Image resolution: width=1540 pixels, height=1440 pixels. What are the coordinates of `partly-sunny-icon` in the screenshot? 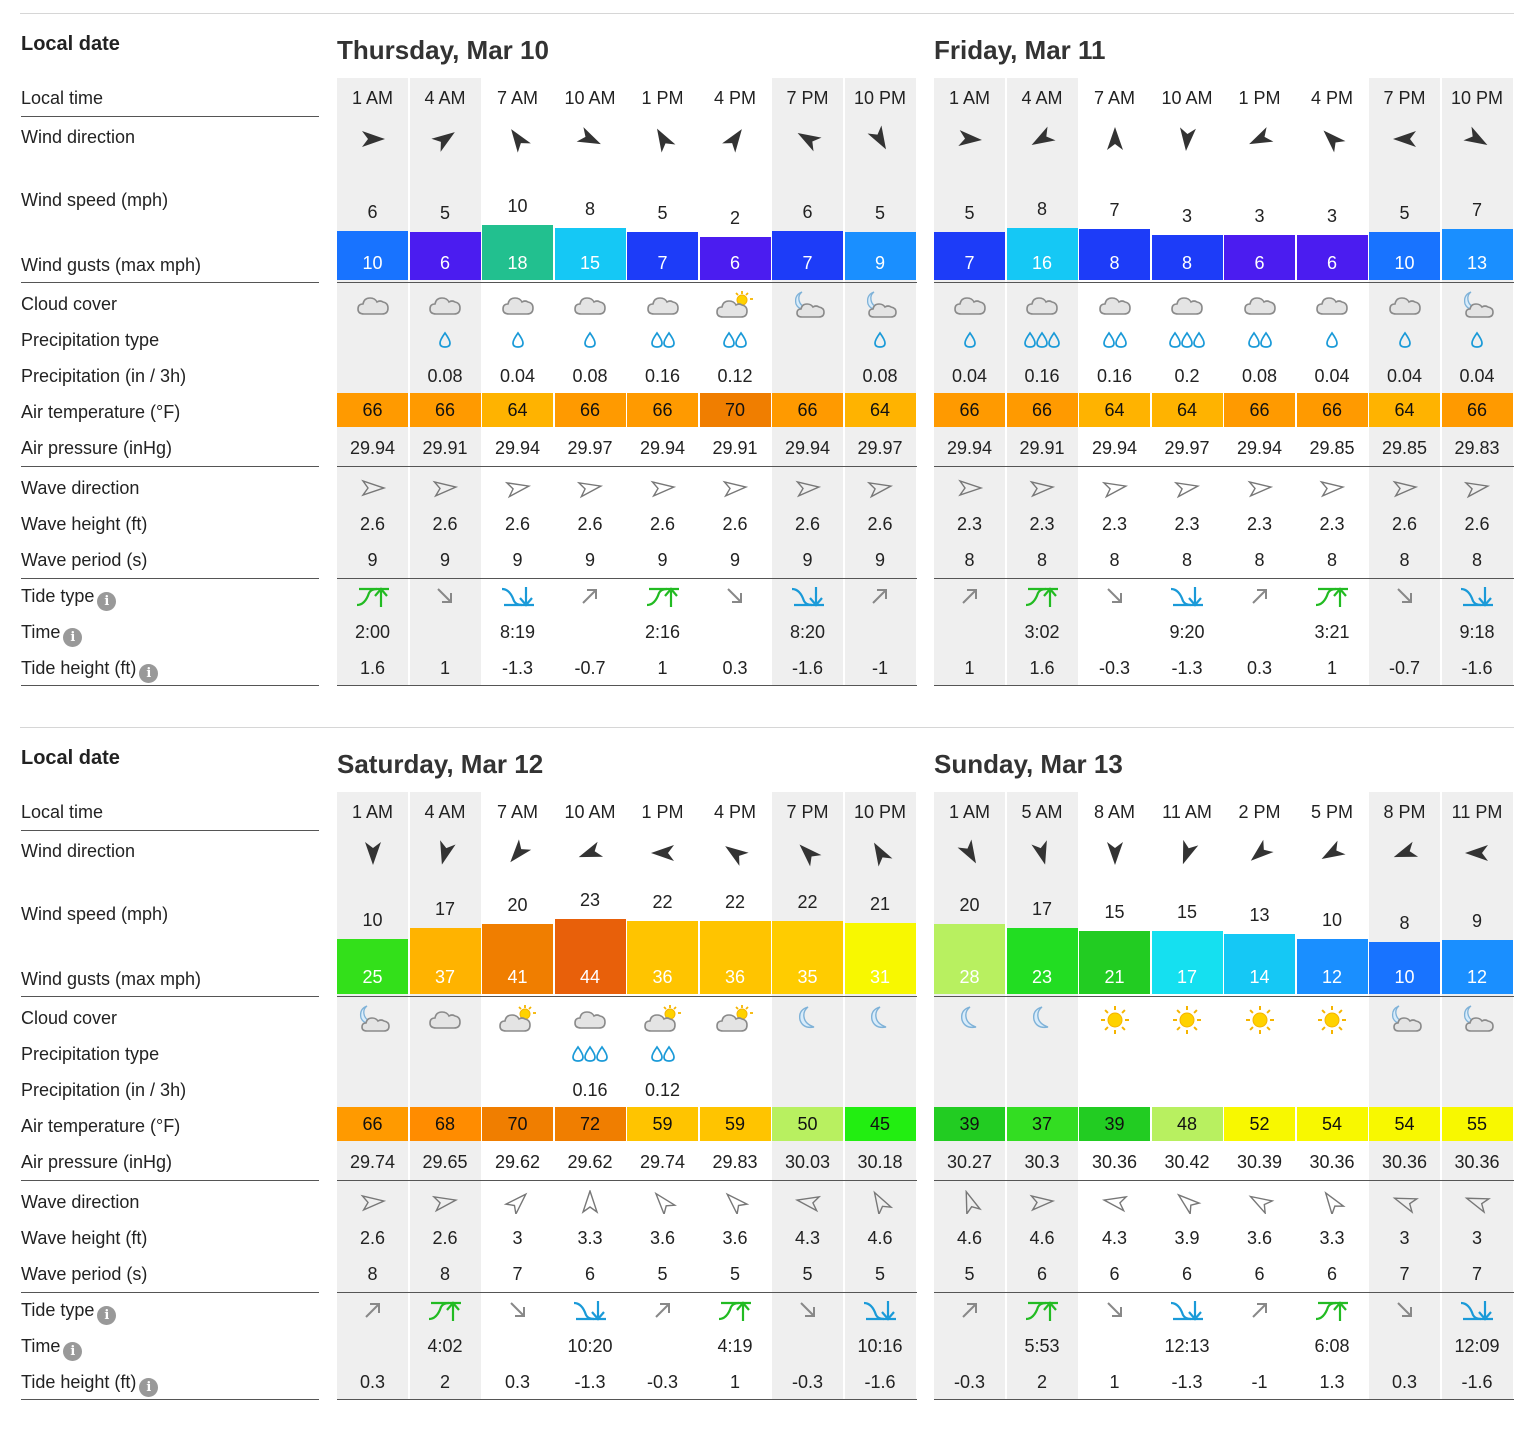 It's located at (735, 1019).